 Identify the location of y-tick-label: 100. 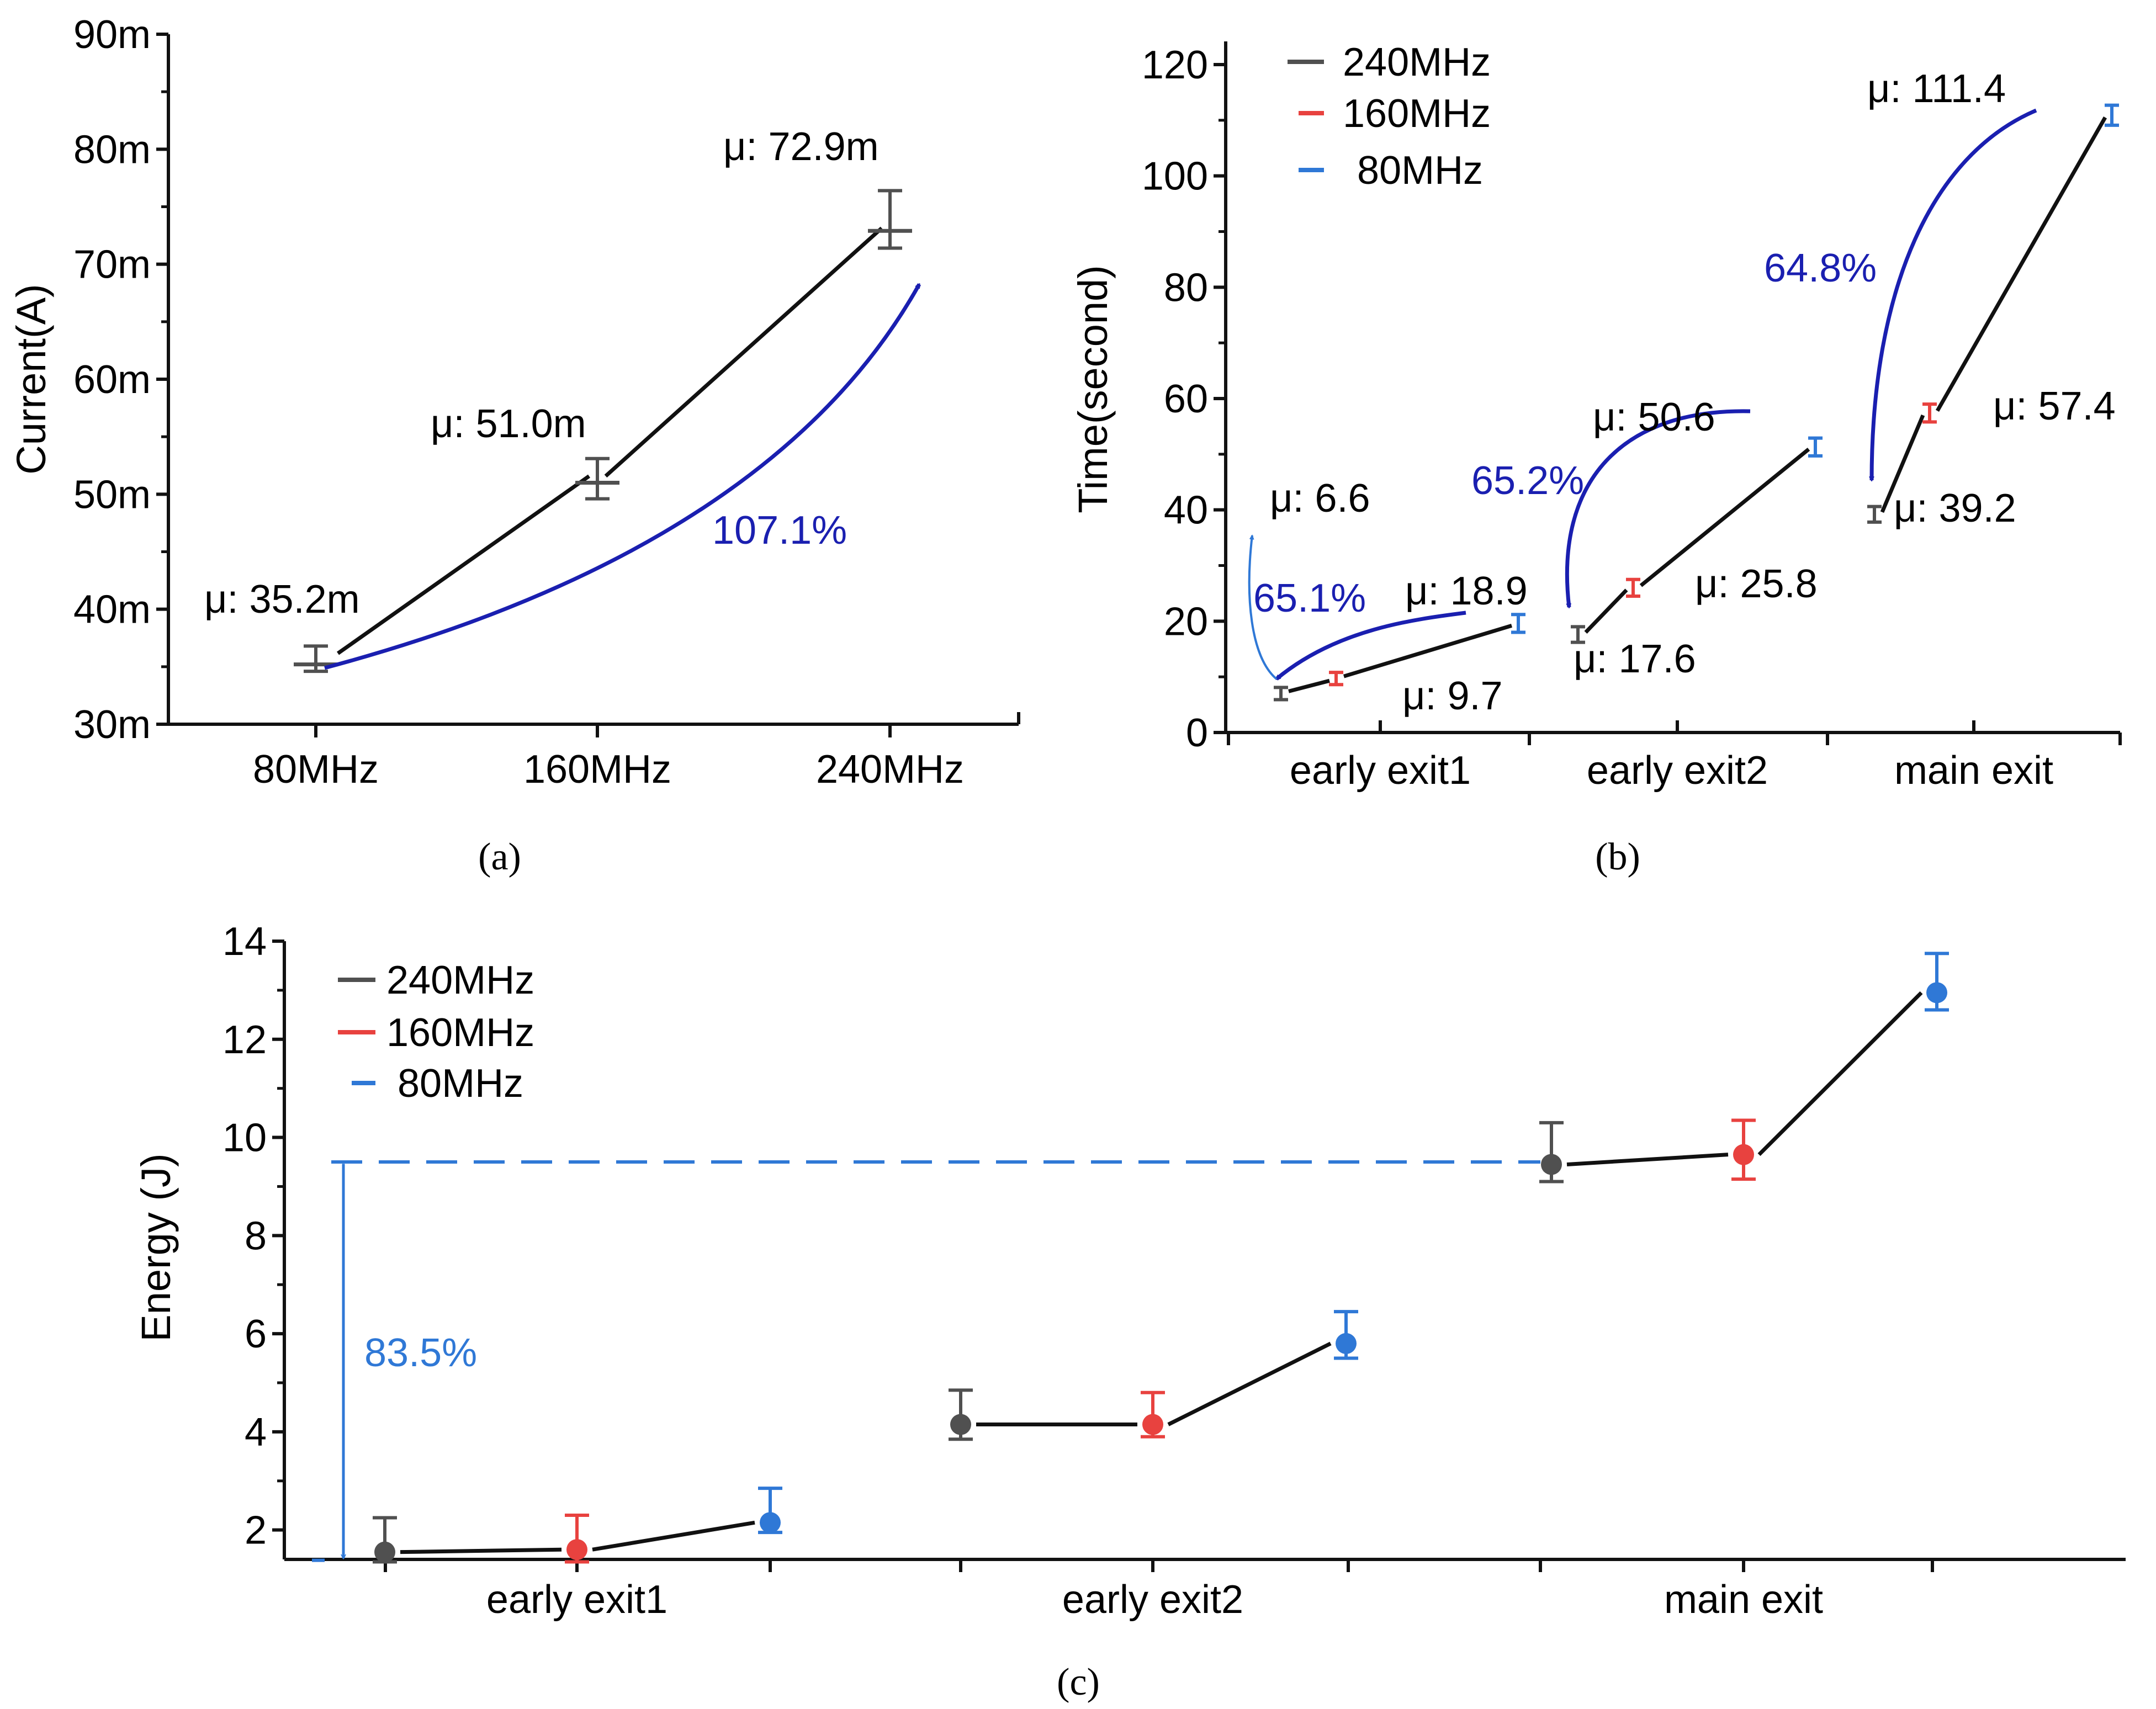
(1175, 177).